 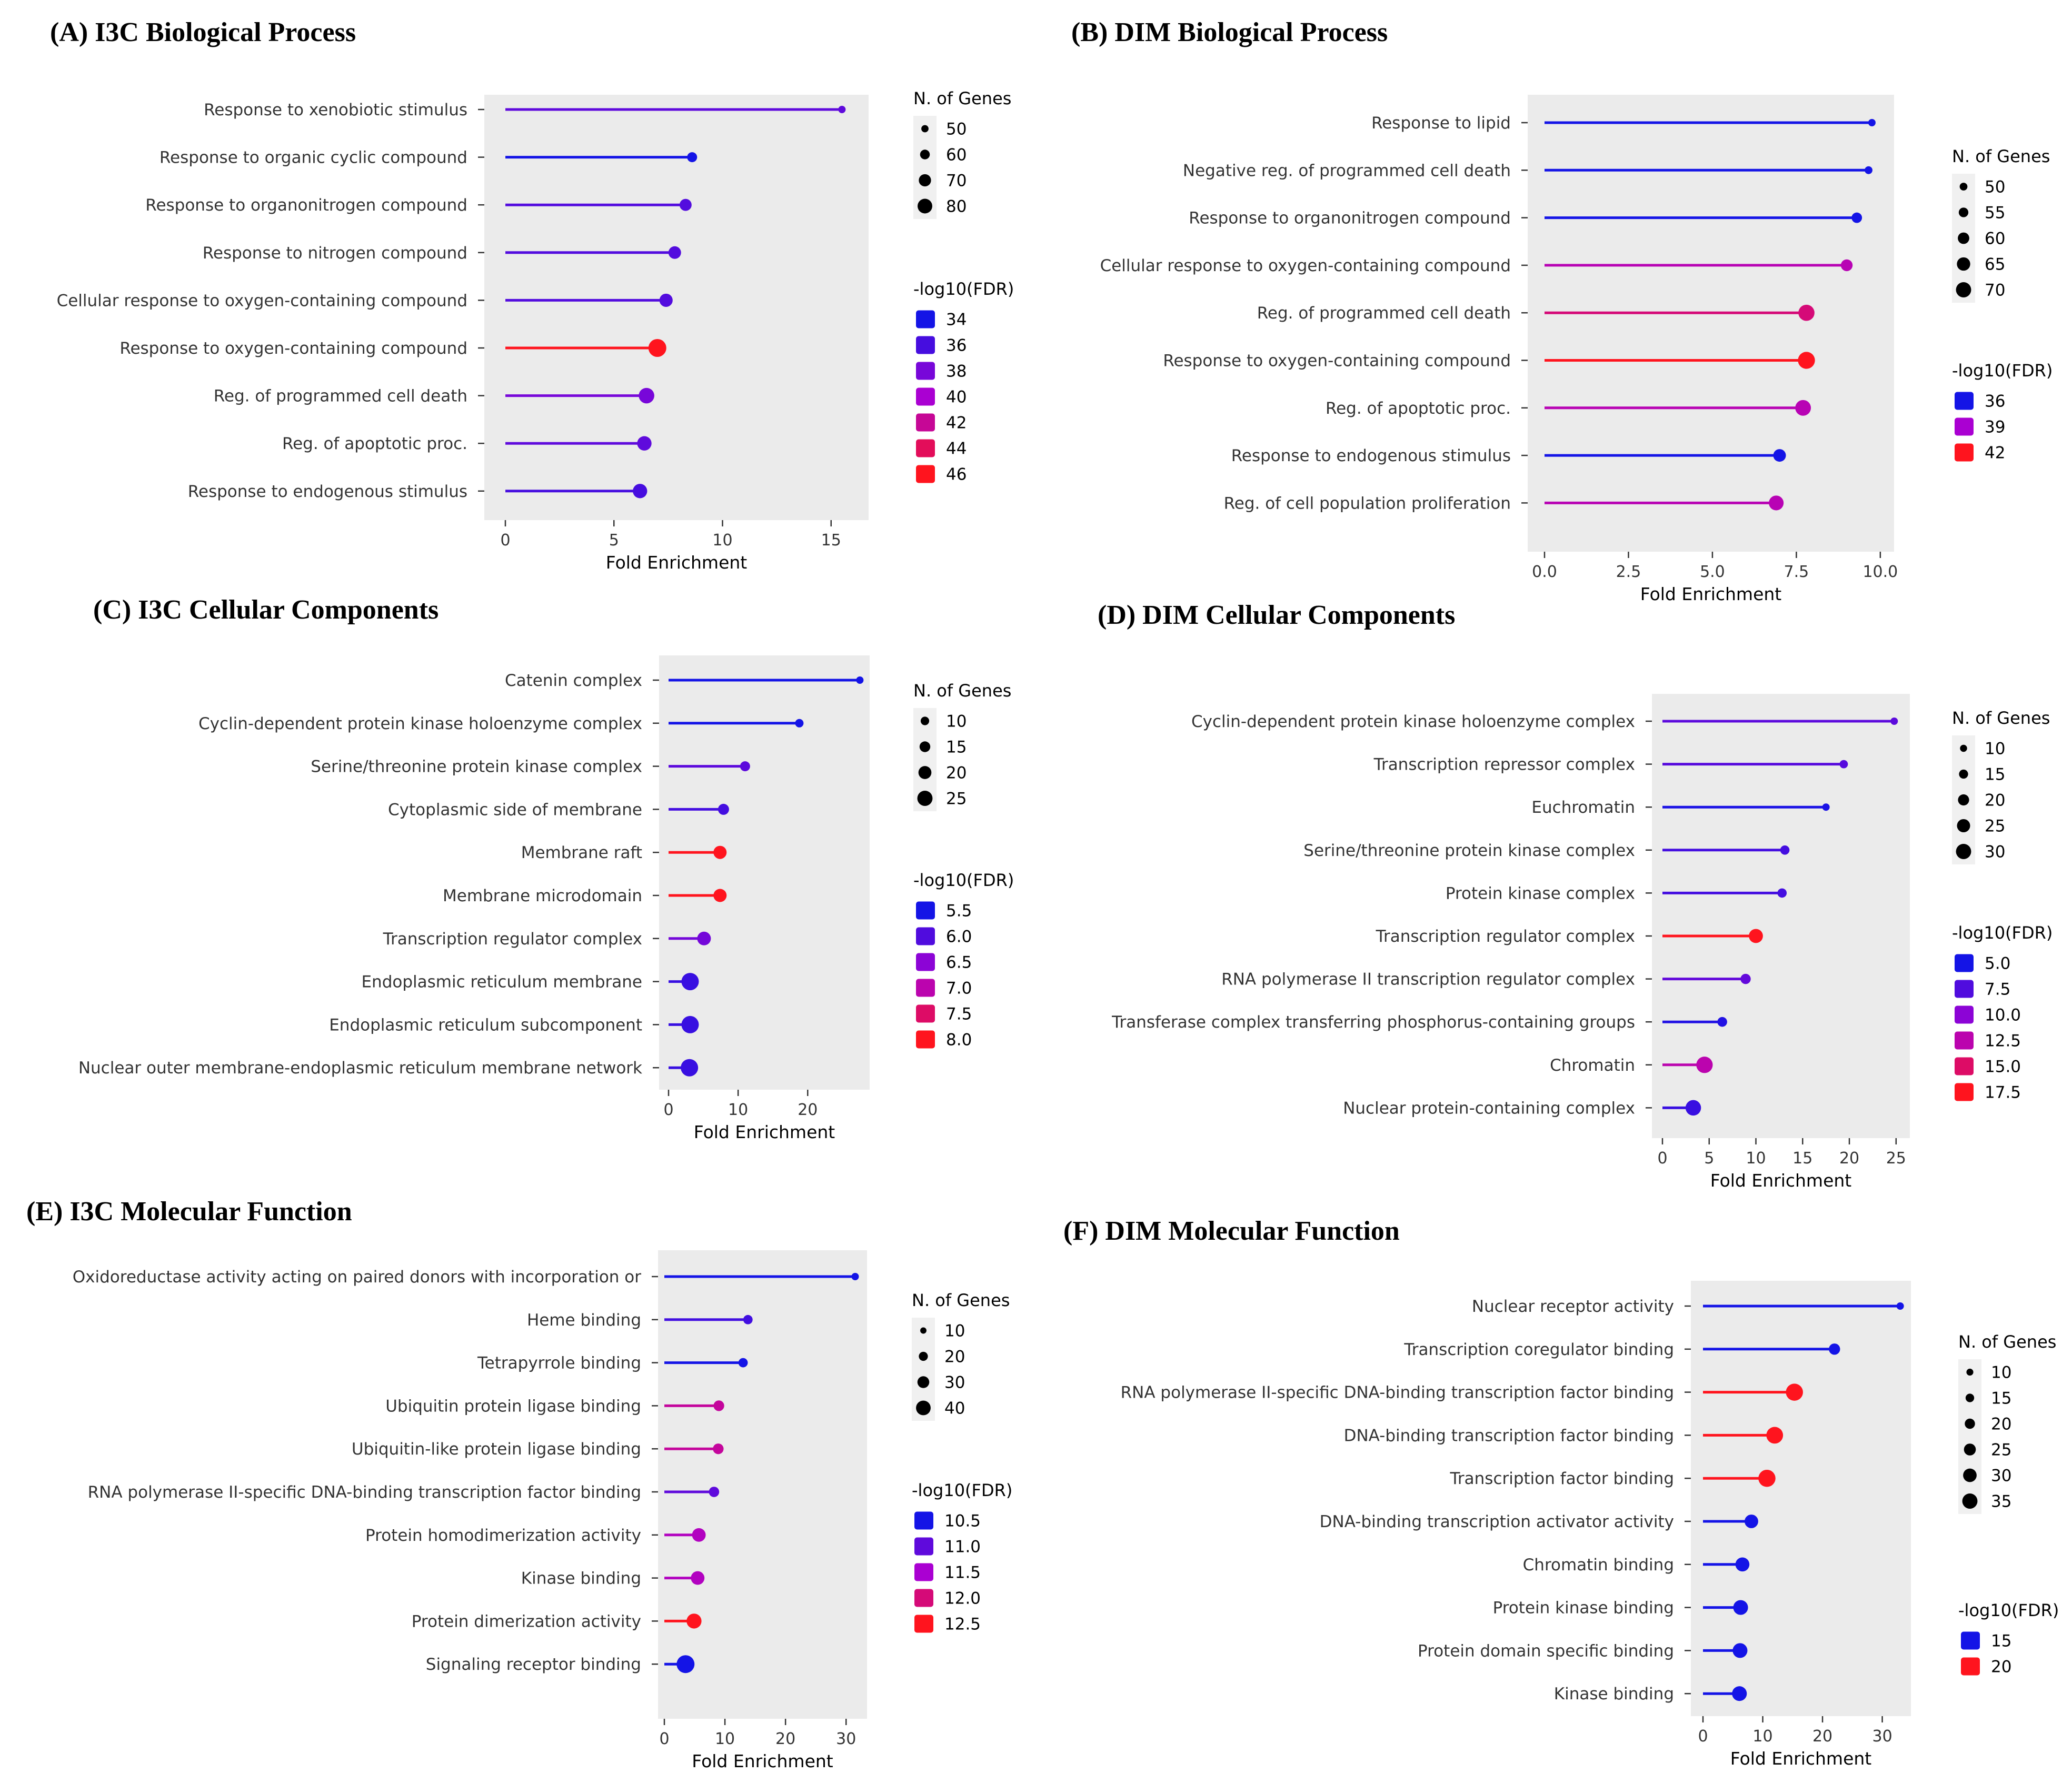 What do you see at coordinates (306, 205) in the screenshot?
I see `category-label: Response to organonitrogen compound` at bounding box center [306, 205].